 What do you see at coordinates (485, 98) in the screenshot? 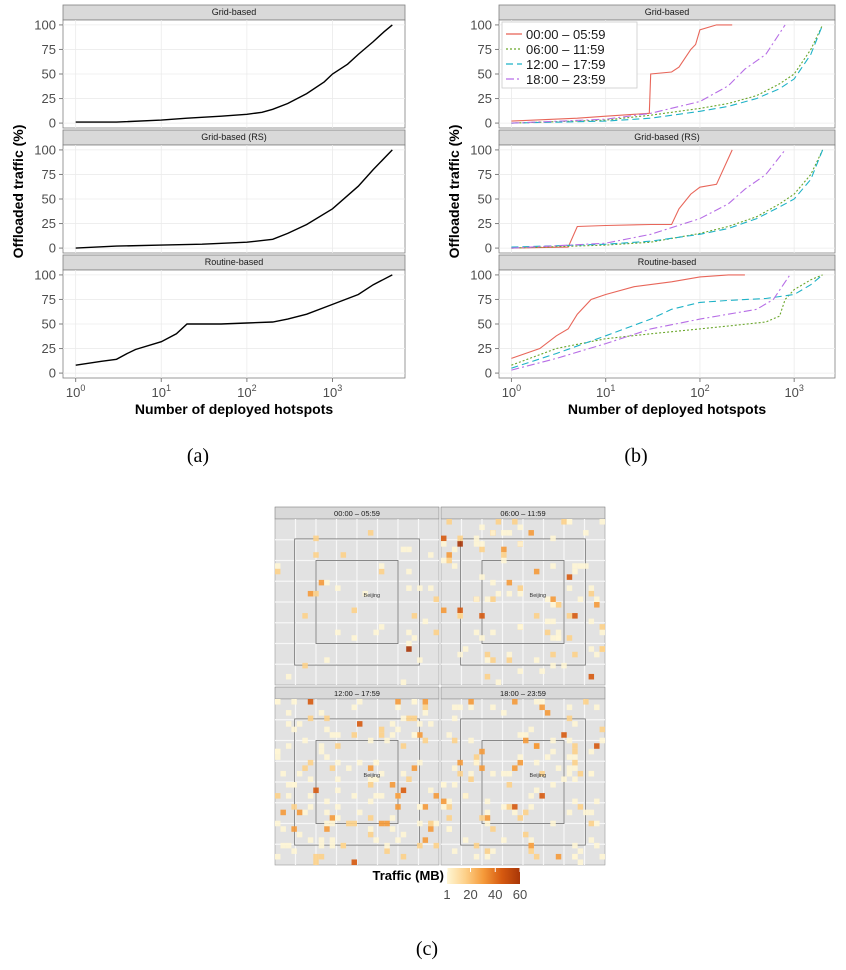
I see `y-tick-label: 25` at bounding box center [485, 98].